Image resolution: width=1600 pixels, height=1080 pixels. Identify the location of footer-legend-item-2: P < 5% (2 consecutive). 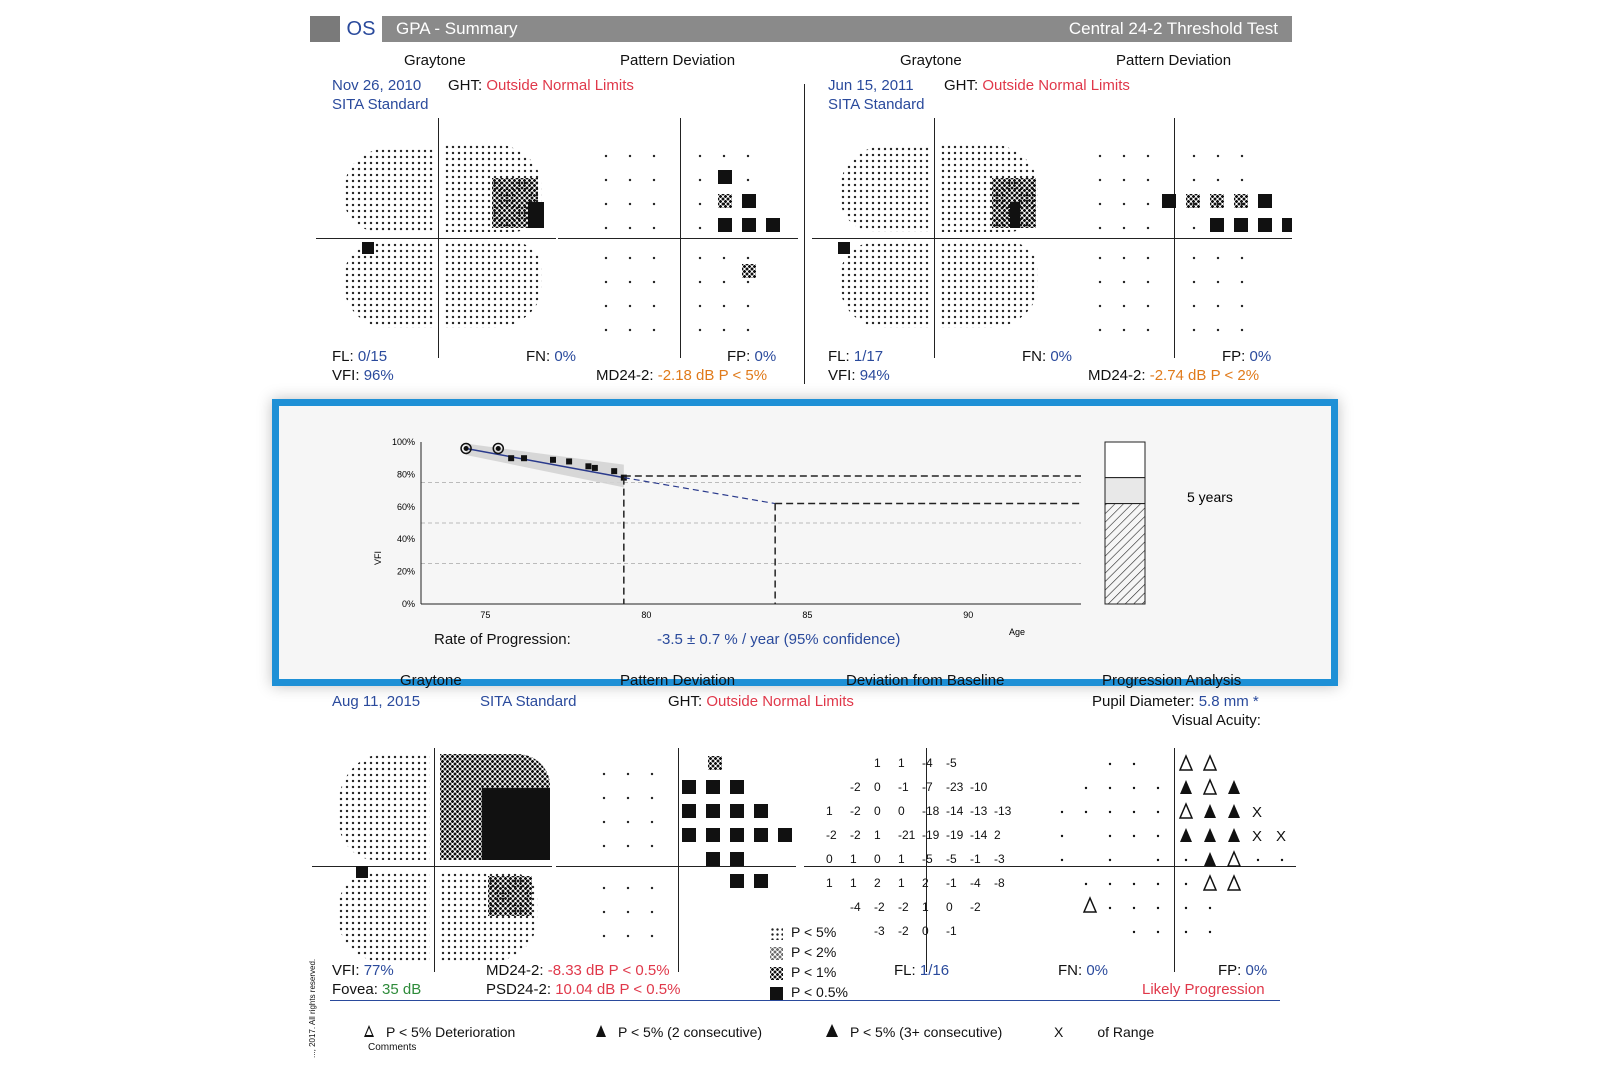
(679, 1032).